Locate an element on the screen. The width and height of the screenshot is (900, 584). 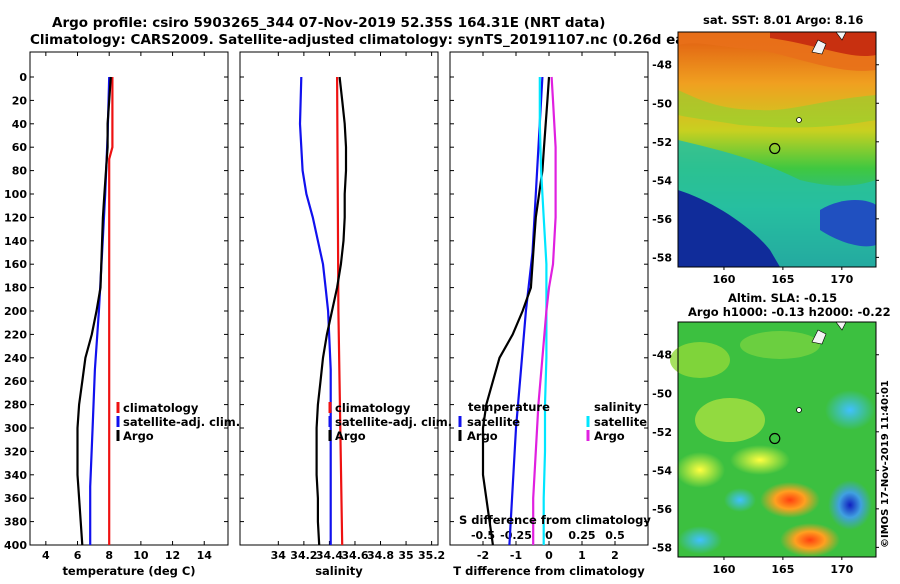
depth-tick-label: 100 is located at coordinates (15, 194).